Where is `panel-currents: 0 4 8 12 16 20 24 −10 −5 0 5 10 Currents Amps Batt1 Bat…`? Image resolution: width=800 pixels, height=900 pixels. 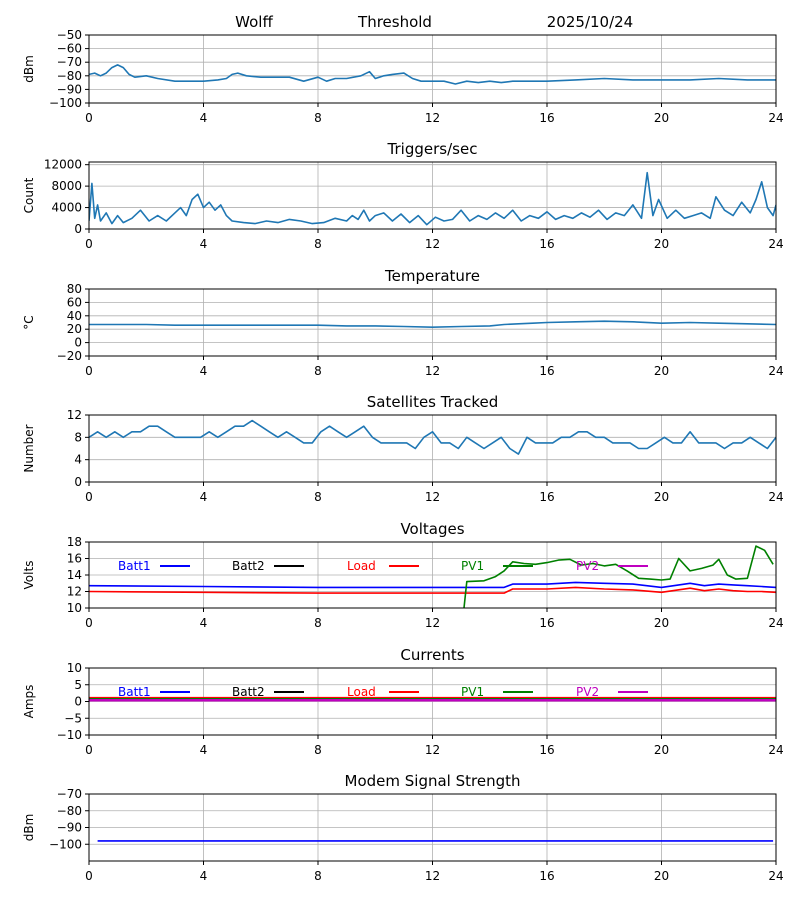
panel-currents: 0 4 8 12 16 20 24 −10 −5 0 5 10 Currents Amps Batt1 Bat… is located at coordinates (403, 701).